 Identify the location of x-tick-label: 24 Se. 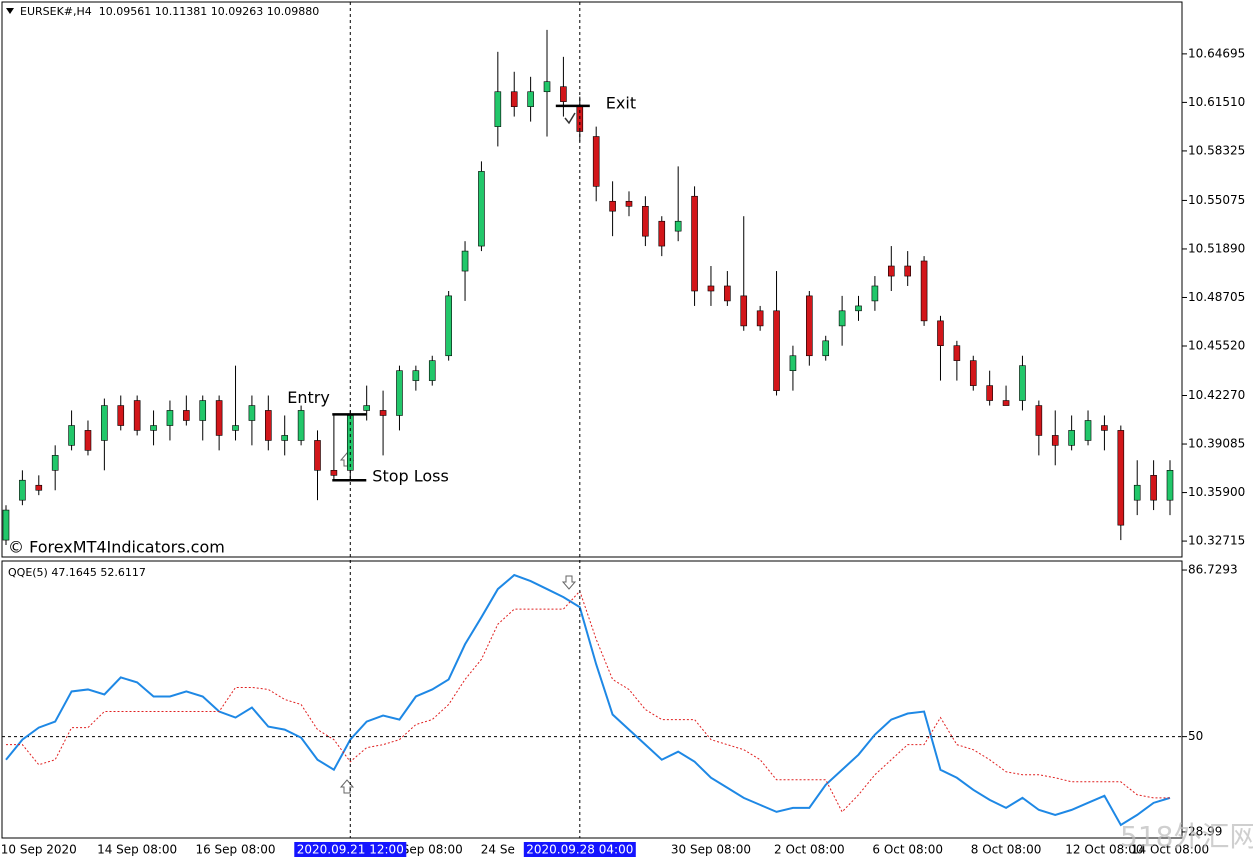
(498, 850).